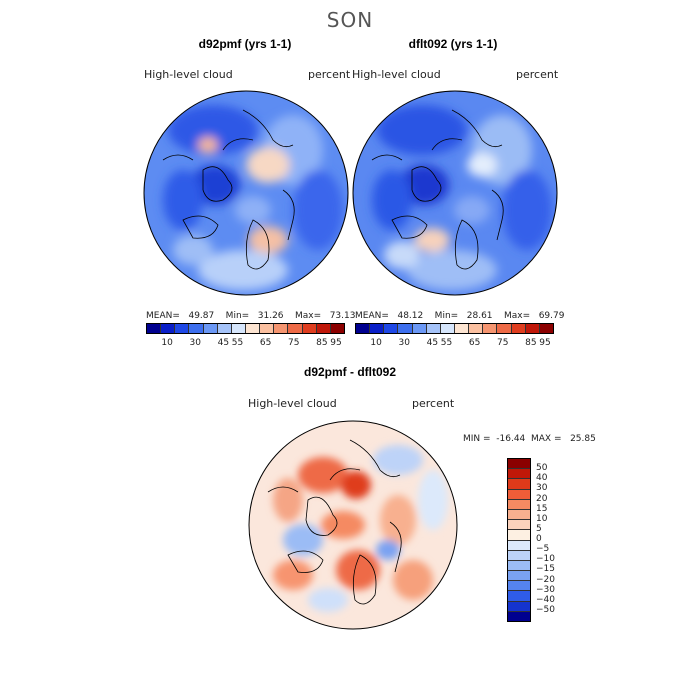 Image resolution: width=700 pixels, height=700 pixels. I want to click on season-title: SON, so click(350, 20).